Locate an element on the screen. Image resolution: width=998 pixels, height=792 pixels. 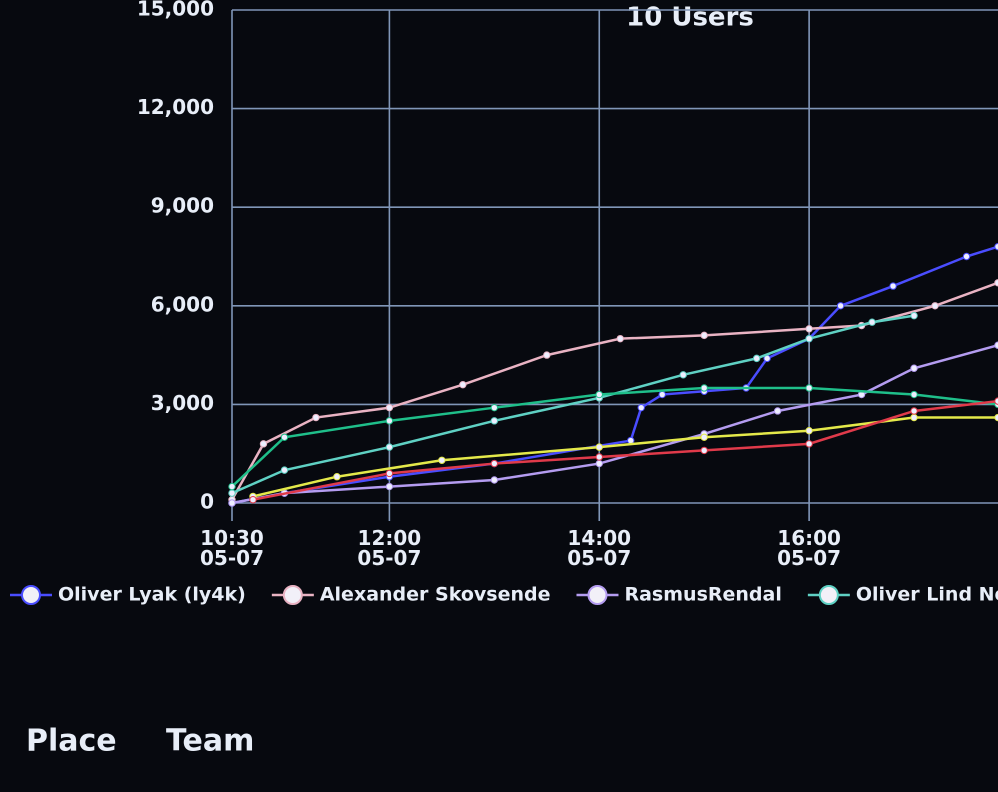
x-tick-label: 12:00 05-07 is located at coordinates (389, 548).